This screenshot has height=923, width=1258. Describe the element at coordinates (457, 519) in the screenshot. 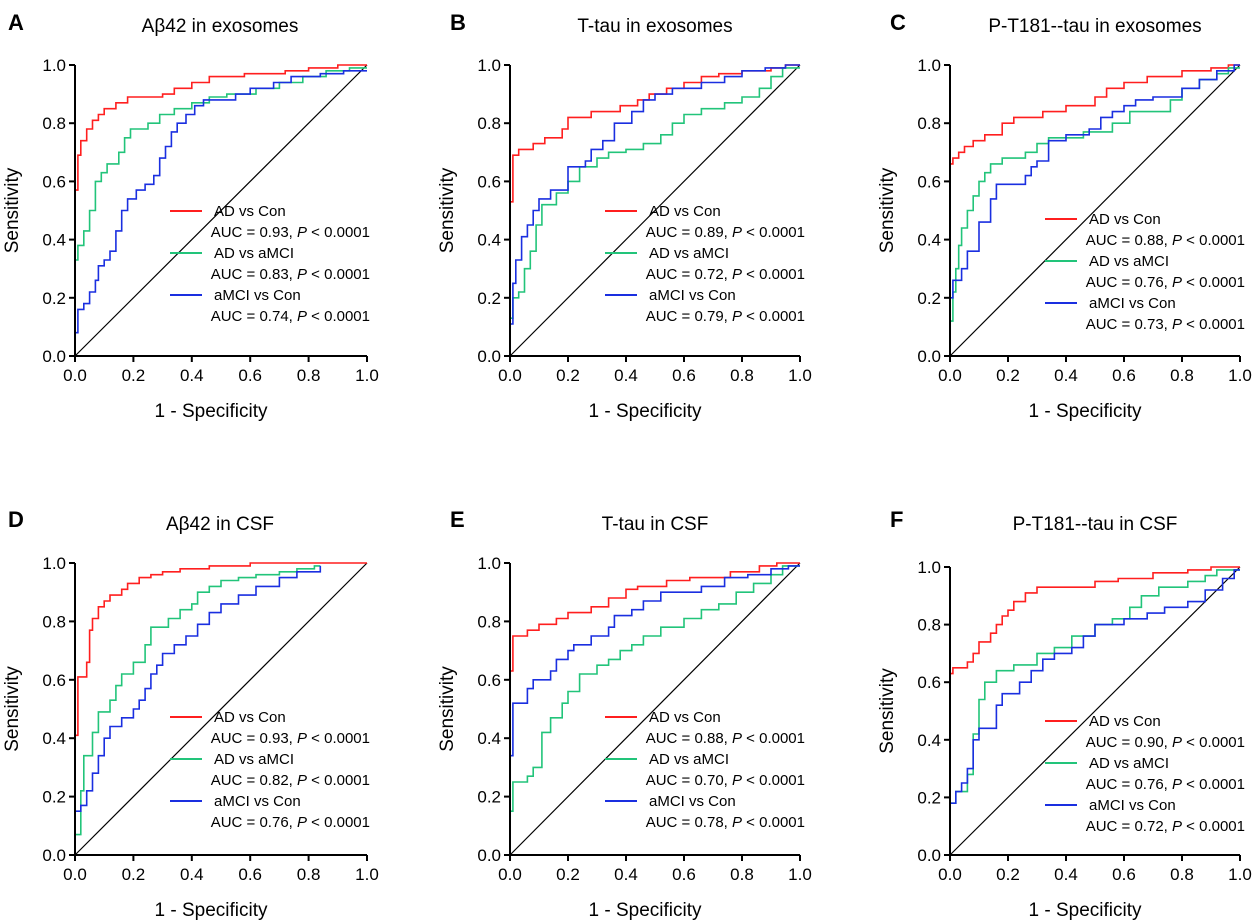

I see `panel-letter: E` at that location.